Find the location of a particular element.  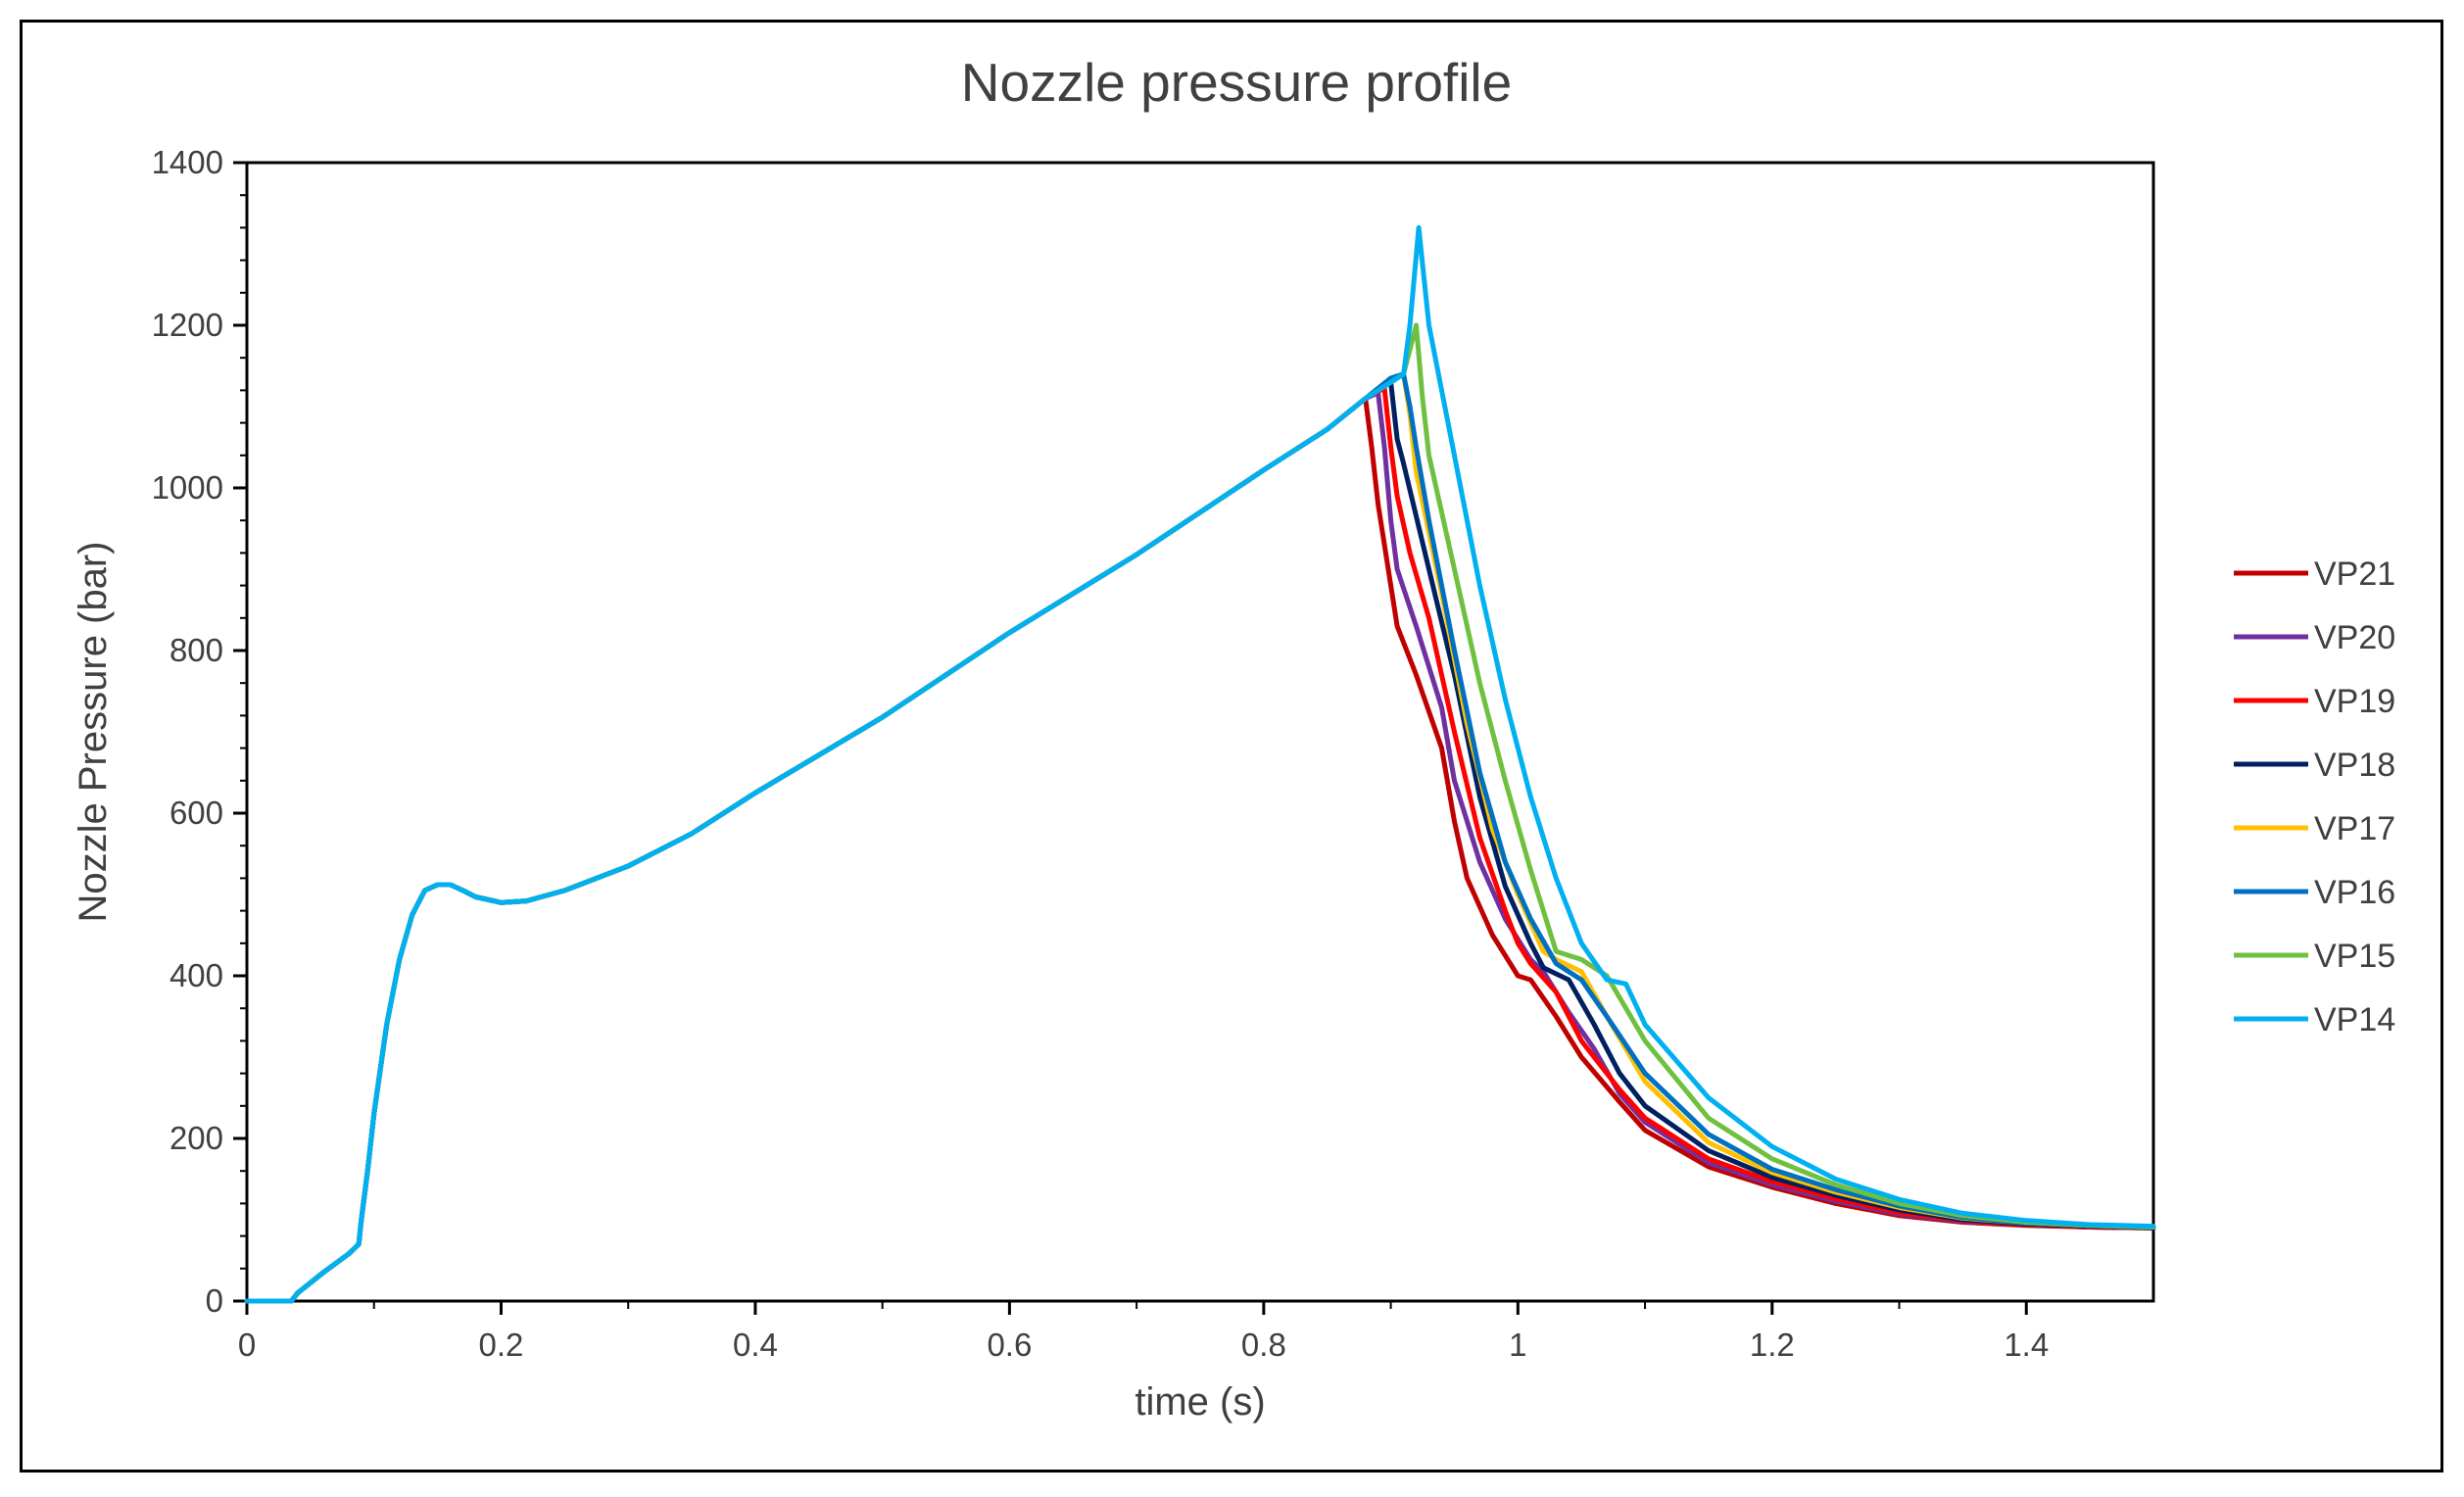

y-axis: 0 200 400 600 800 1000 1200 1400 is located at coordinates (200, 731).